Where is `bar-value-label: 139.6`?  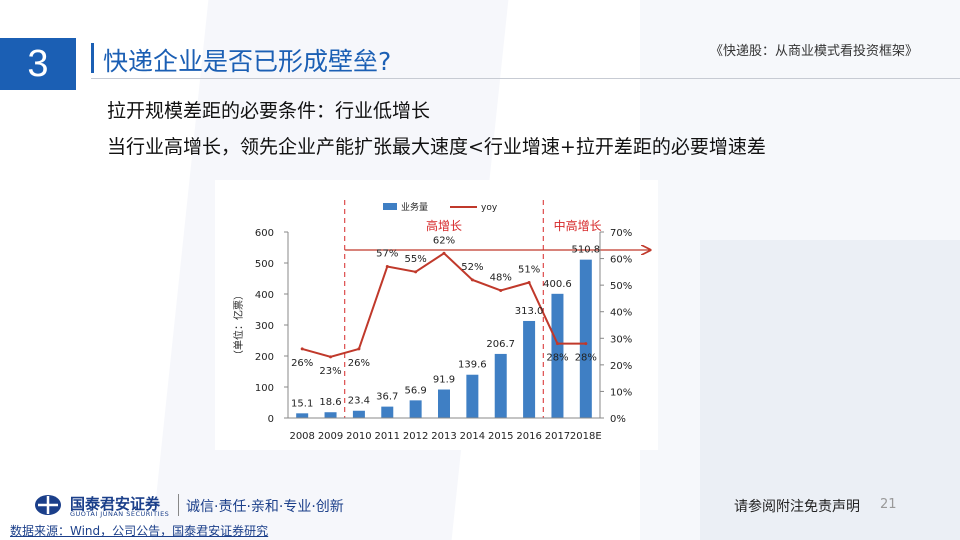
bar-value-label: 139.6 is located at coordinates (472, 365).